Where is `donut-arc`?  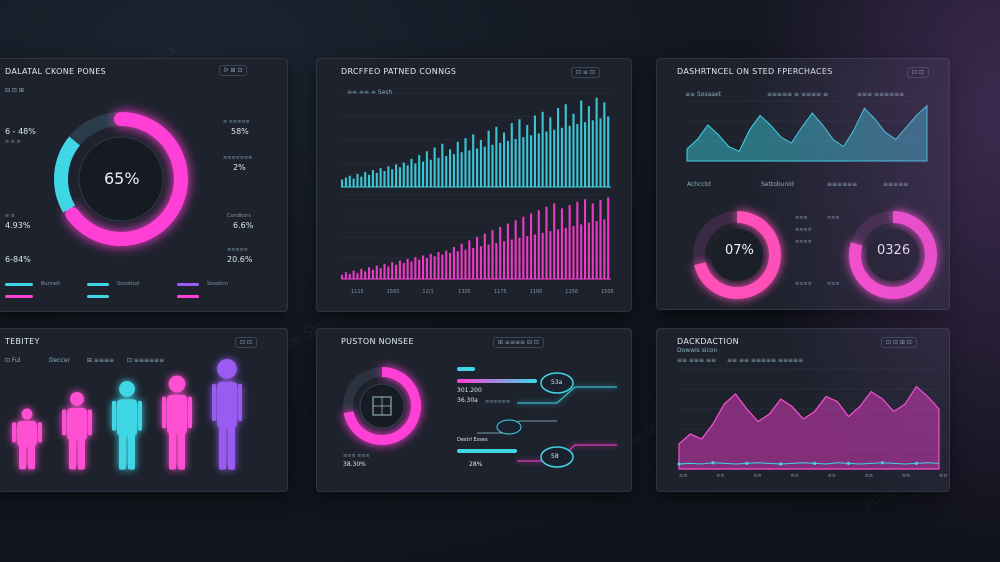
donut-arc is located at coordinates (121, 179).